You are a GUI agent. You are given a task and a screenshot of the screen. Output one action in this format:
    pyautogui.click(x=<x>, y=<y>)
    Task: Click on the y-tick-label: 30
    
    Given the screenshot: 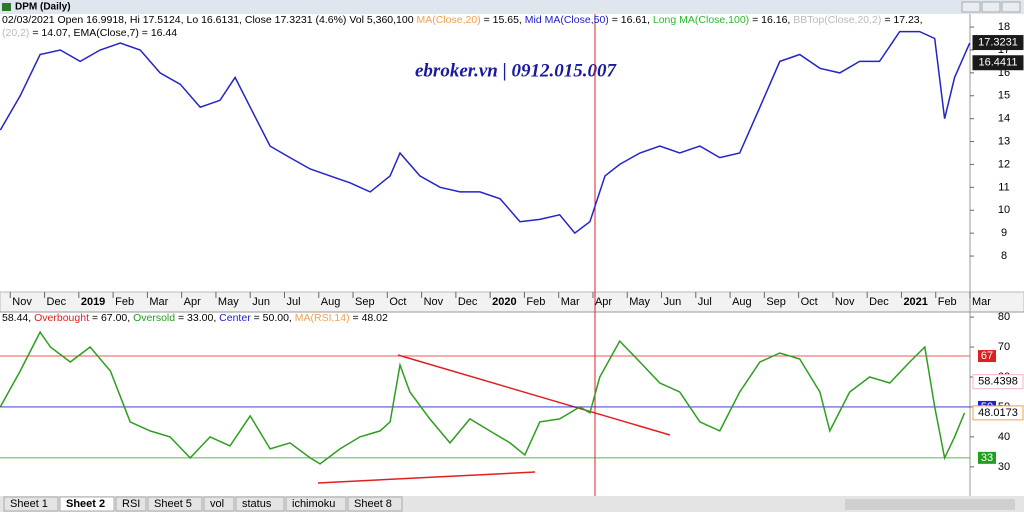 What is the action you would take?
    pyautogui.click(x=1004, y=467)
    